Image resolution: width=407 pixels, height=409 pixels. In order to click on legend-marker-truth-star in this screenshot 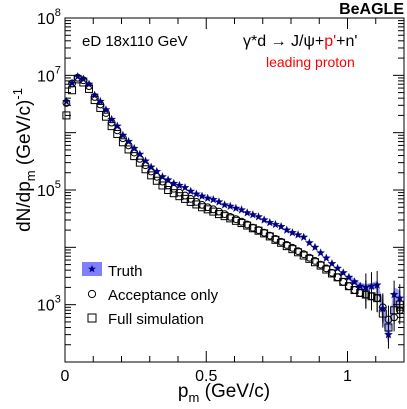, I will do `click(92, 268)`.